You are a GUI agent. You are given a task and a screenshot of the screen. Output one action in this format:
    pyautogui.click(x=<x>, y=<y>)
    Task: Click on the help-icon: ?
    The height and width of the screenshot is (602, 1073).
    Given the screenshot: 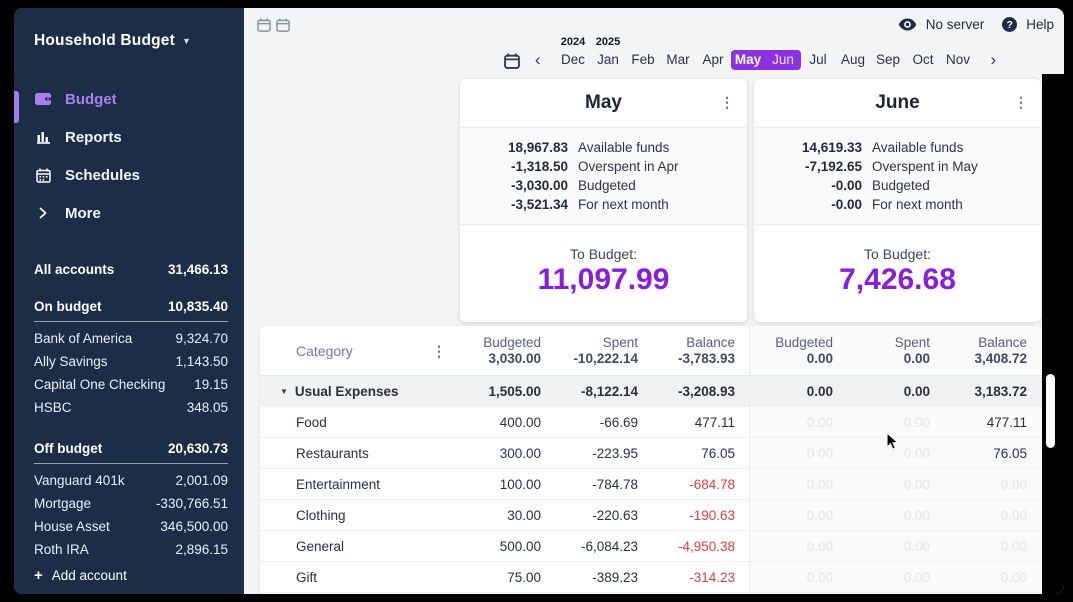 What is the action you would take?
    pyautogui.click(x=1010, y=24)
    